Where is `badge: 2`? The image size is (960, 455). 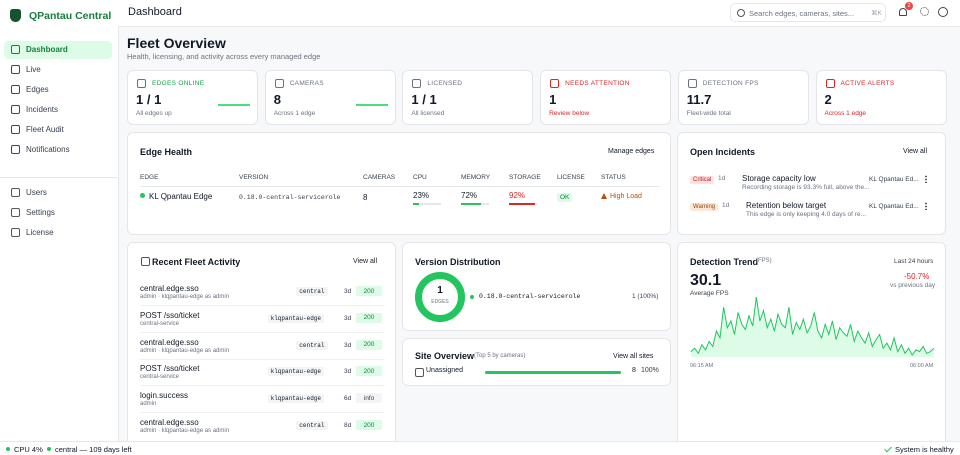
badge: 2 is located at coordinates (909, 6).